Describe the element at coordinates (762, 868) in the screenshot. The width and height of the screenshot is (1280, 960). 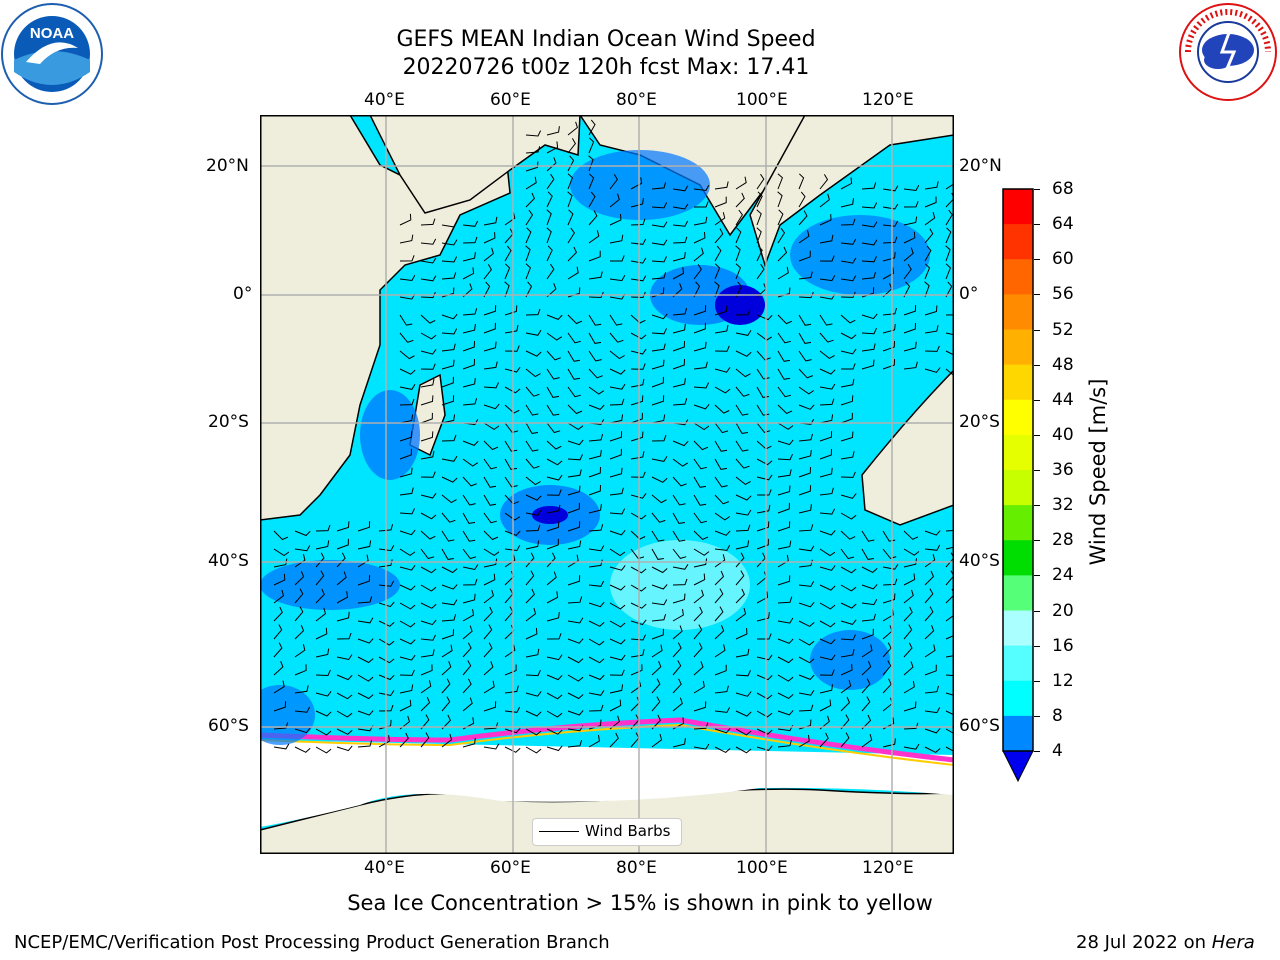
I see `lon-label-bottom-100: 100°E` at that location.